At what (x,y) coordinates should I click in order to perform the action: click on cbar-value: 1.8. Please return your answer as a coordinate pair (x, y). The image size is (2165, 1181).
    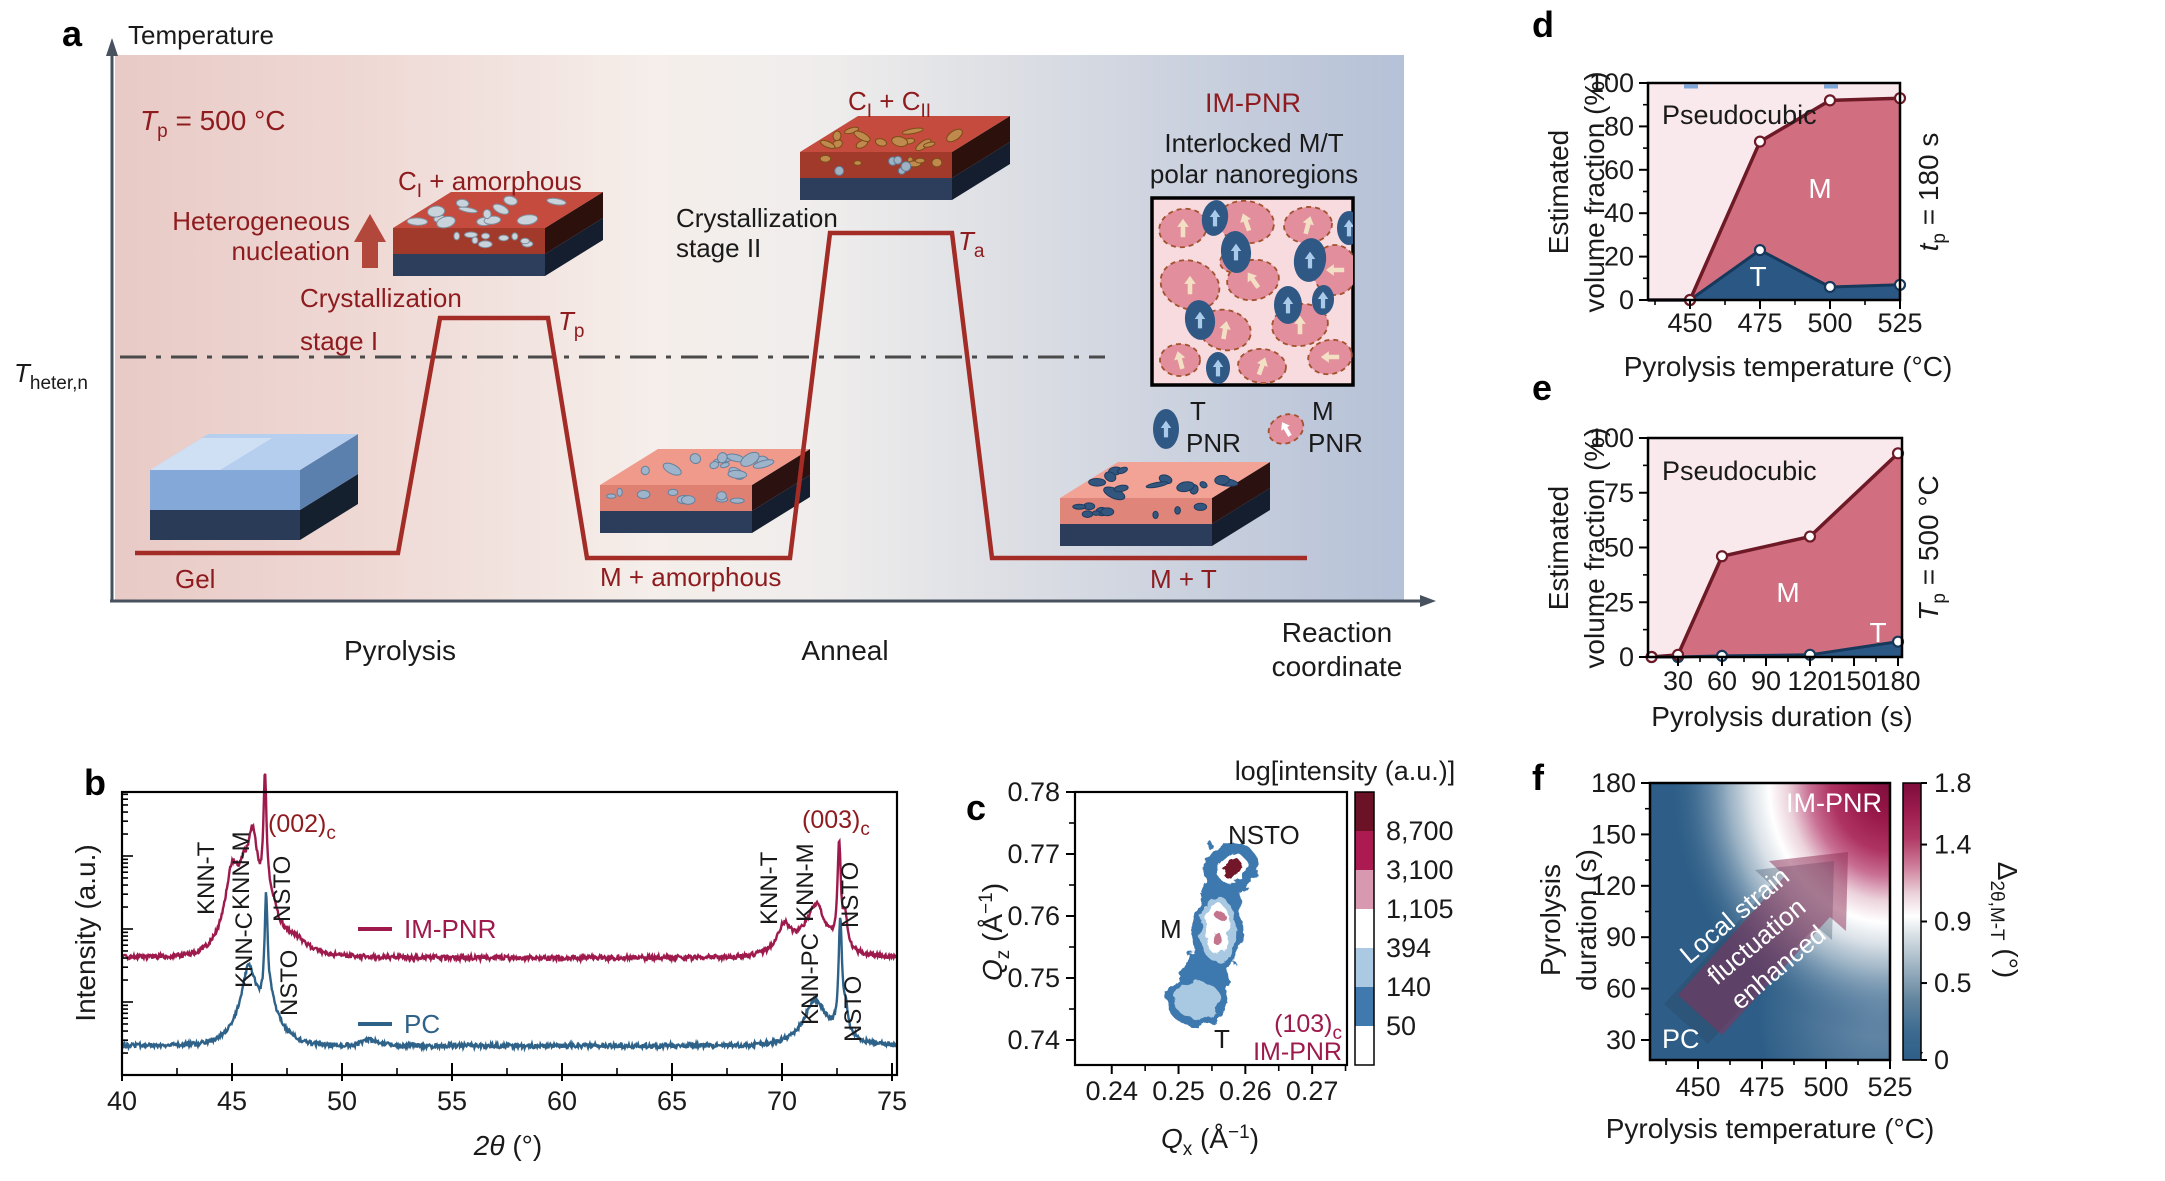
    Looking at the image, I should click on (1953, 783).